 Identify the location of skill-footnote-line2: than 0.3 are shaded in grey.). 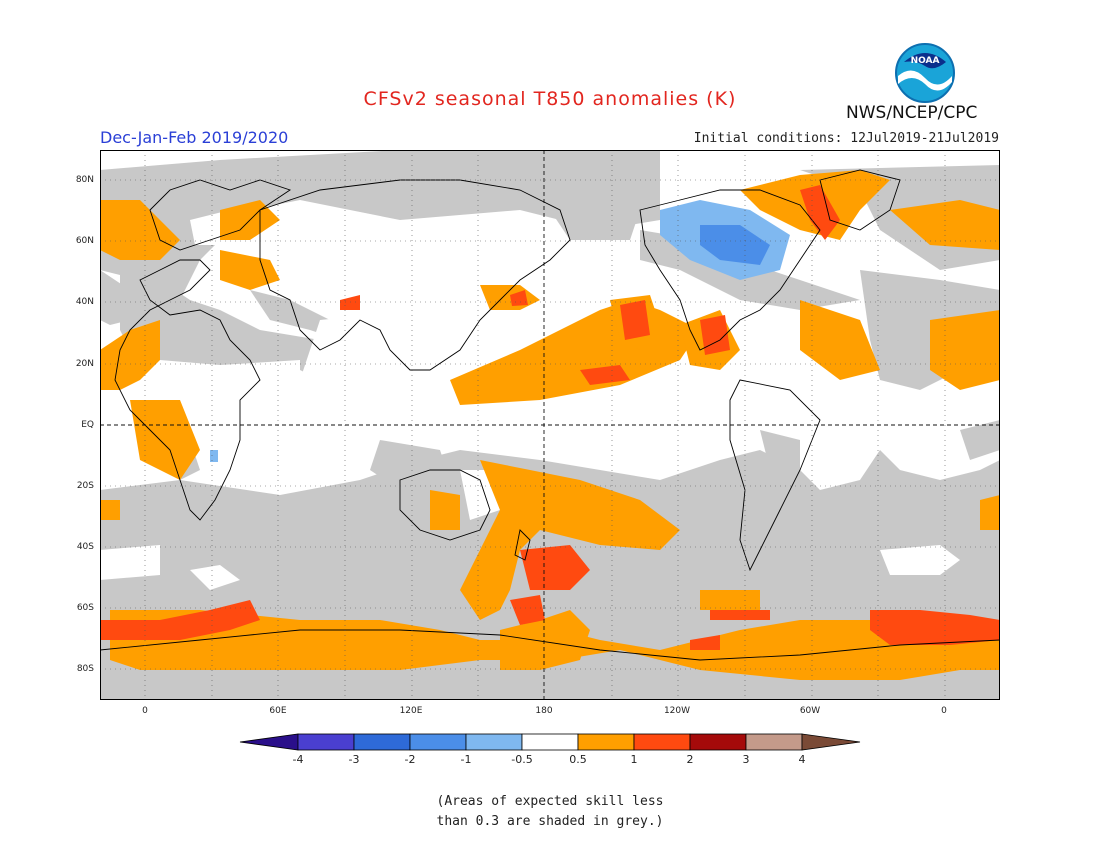
(550, 821).